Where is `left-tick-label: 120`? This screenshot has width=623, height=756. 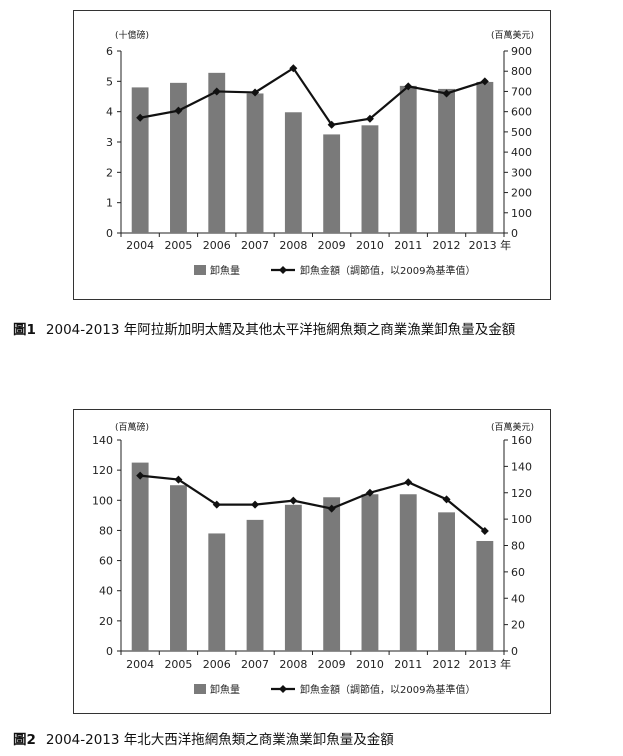
left-tick-label: 120 is located at coordinates (102, 470).